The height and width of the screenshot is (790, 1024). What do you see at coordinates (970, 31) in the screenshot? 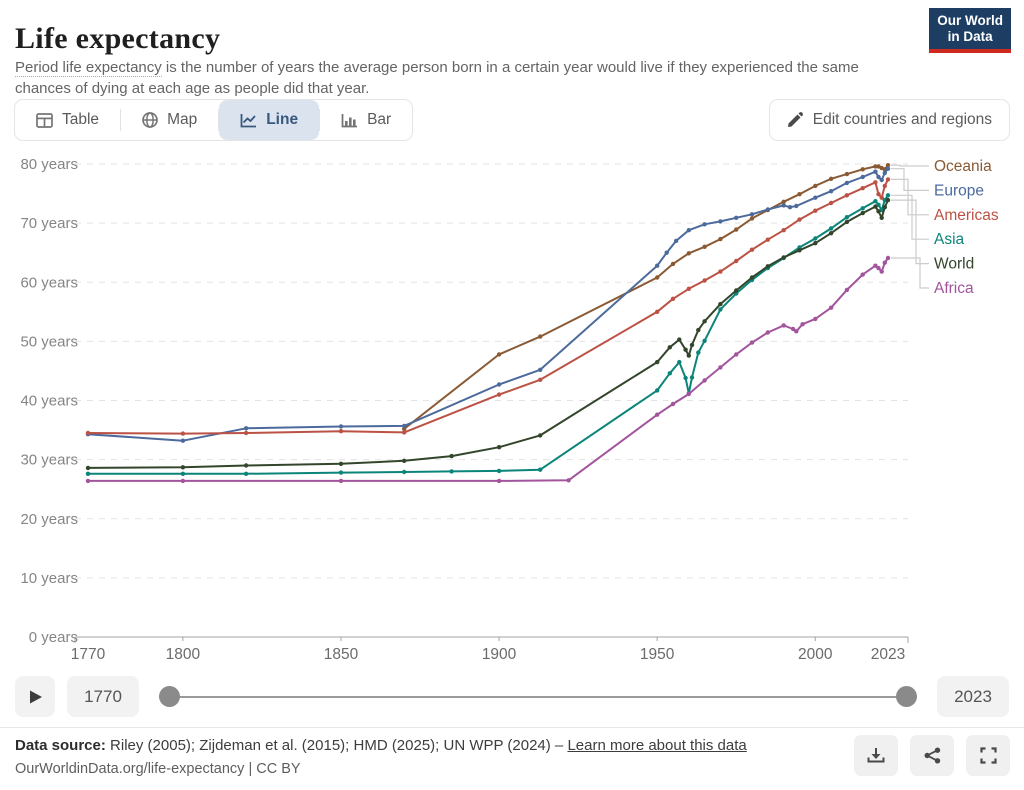
I see `owid-logo: Our World in Data` at bounding box center [970, 31].